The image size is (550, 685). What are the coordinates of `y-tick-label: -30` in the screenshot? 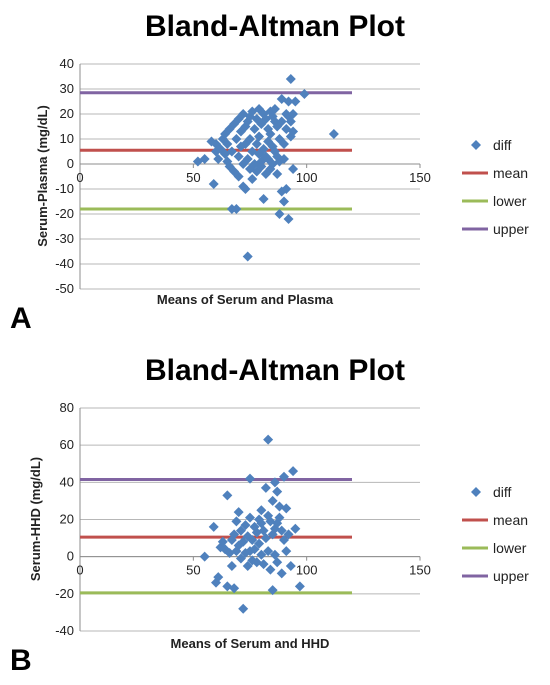 It's located at (64, 238).